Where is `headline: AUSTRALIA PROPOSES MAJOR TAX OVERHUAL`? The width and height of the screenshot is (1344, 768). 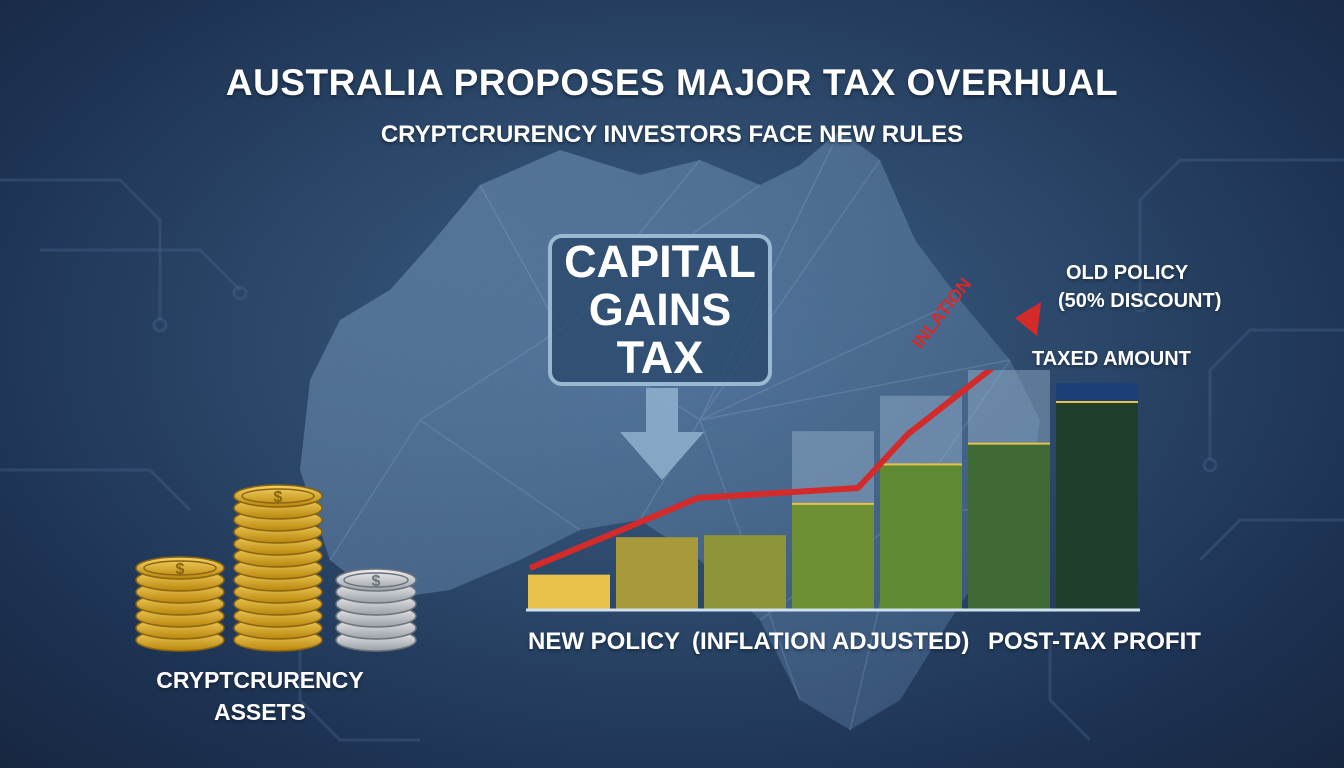 headline: AUSTRALIA PROPOSES MAJOR TAX OVERHUAL is located at coordinates (672, 82).